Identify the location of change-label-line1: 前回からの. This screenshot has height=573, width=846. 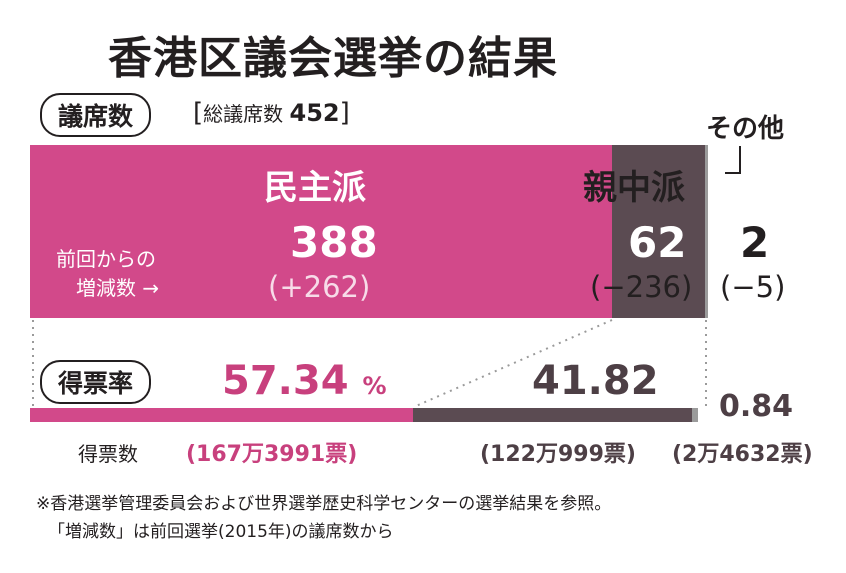
(106, 259).